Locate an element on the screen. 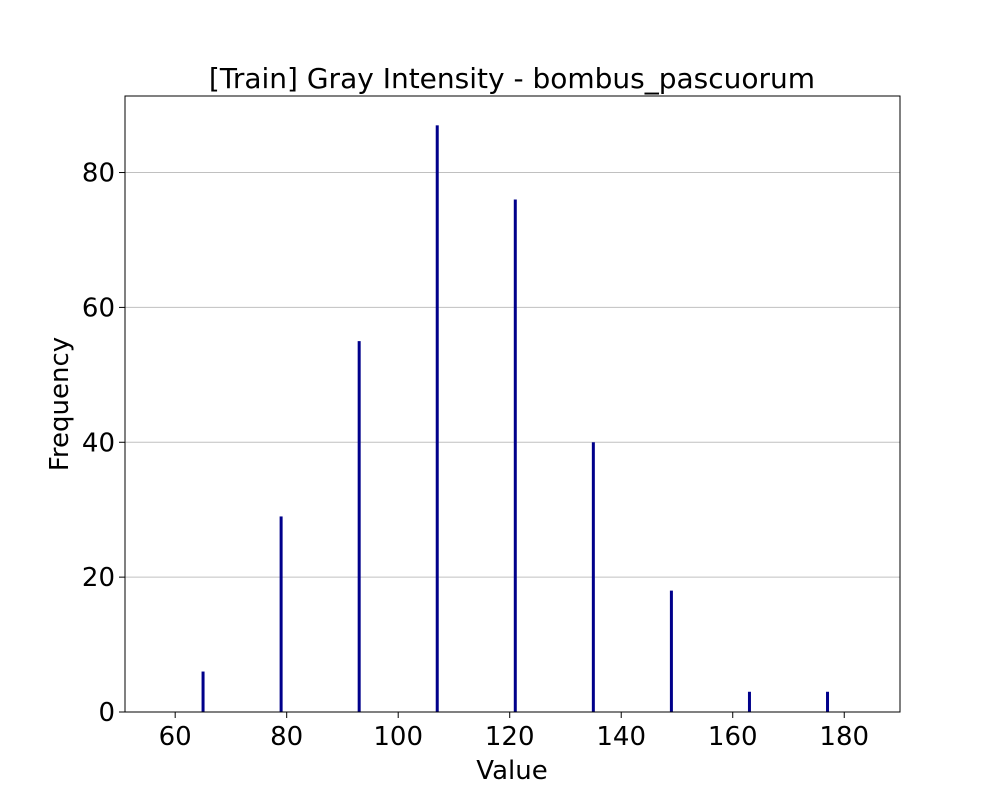 The image size is (1000, 800). y-tick-label: 60 is located at coordinates (98, 308).